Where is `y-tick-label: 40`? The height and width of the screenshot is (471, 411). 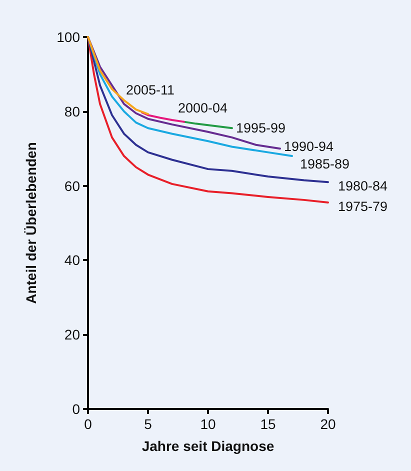
y-tick-label: 40 is located at coordinates (72, 260).